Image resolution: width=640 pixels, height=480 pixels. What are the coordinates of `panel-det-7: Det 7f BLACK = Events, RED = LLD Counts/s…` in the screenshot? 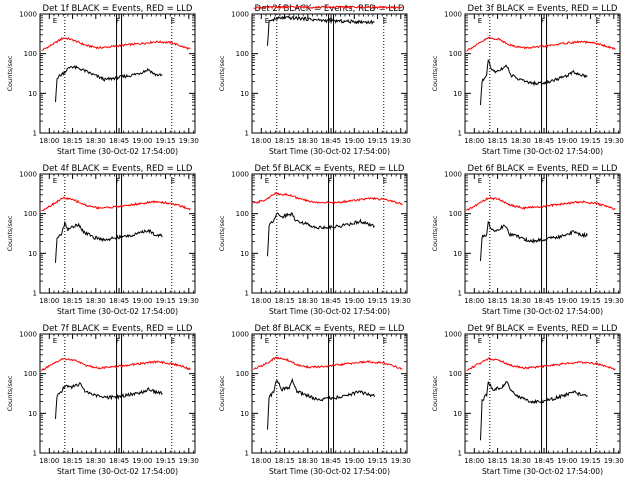 It's located at (102, 400).